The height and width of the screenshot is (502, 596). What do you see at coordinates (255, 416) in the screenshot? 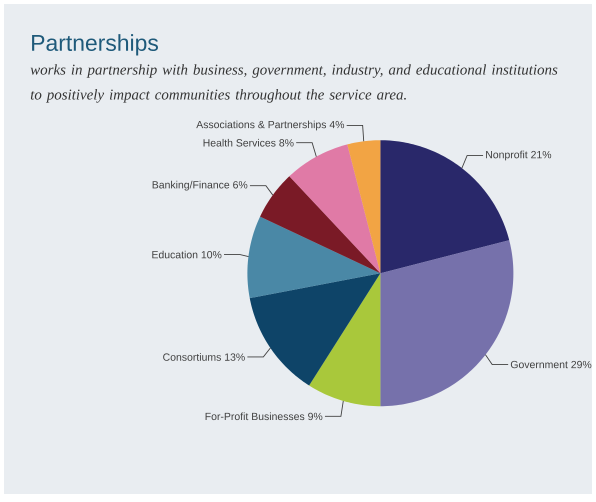
I see `slice-label: For-Profit Businesses` at bounding box center [255, 416].